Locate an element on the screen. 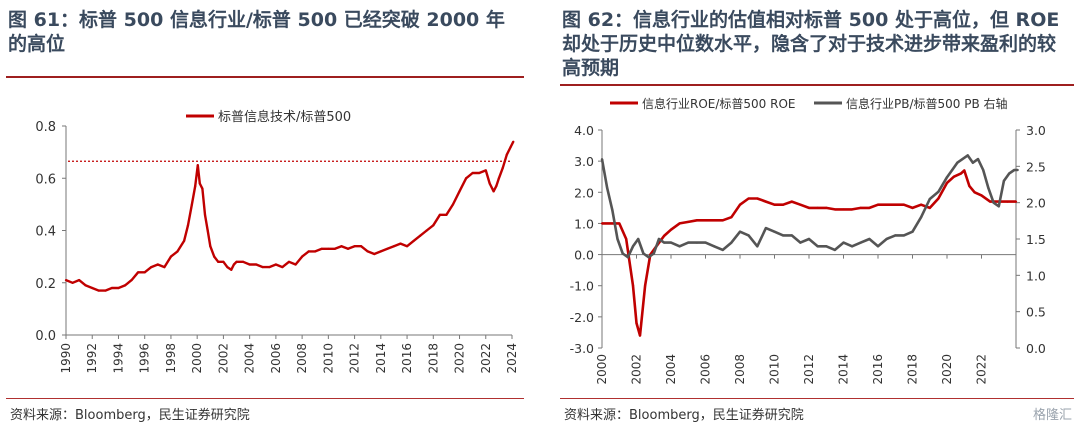 The width and height of the screenshot is (1080, 432). x-tick-label: 1990 is located at coordinates (66, 358).